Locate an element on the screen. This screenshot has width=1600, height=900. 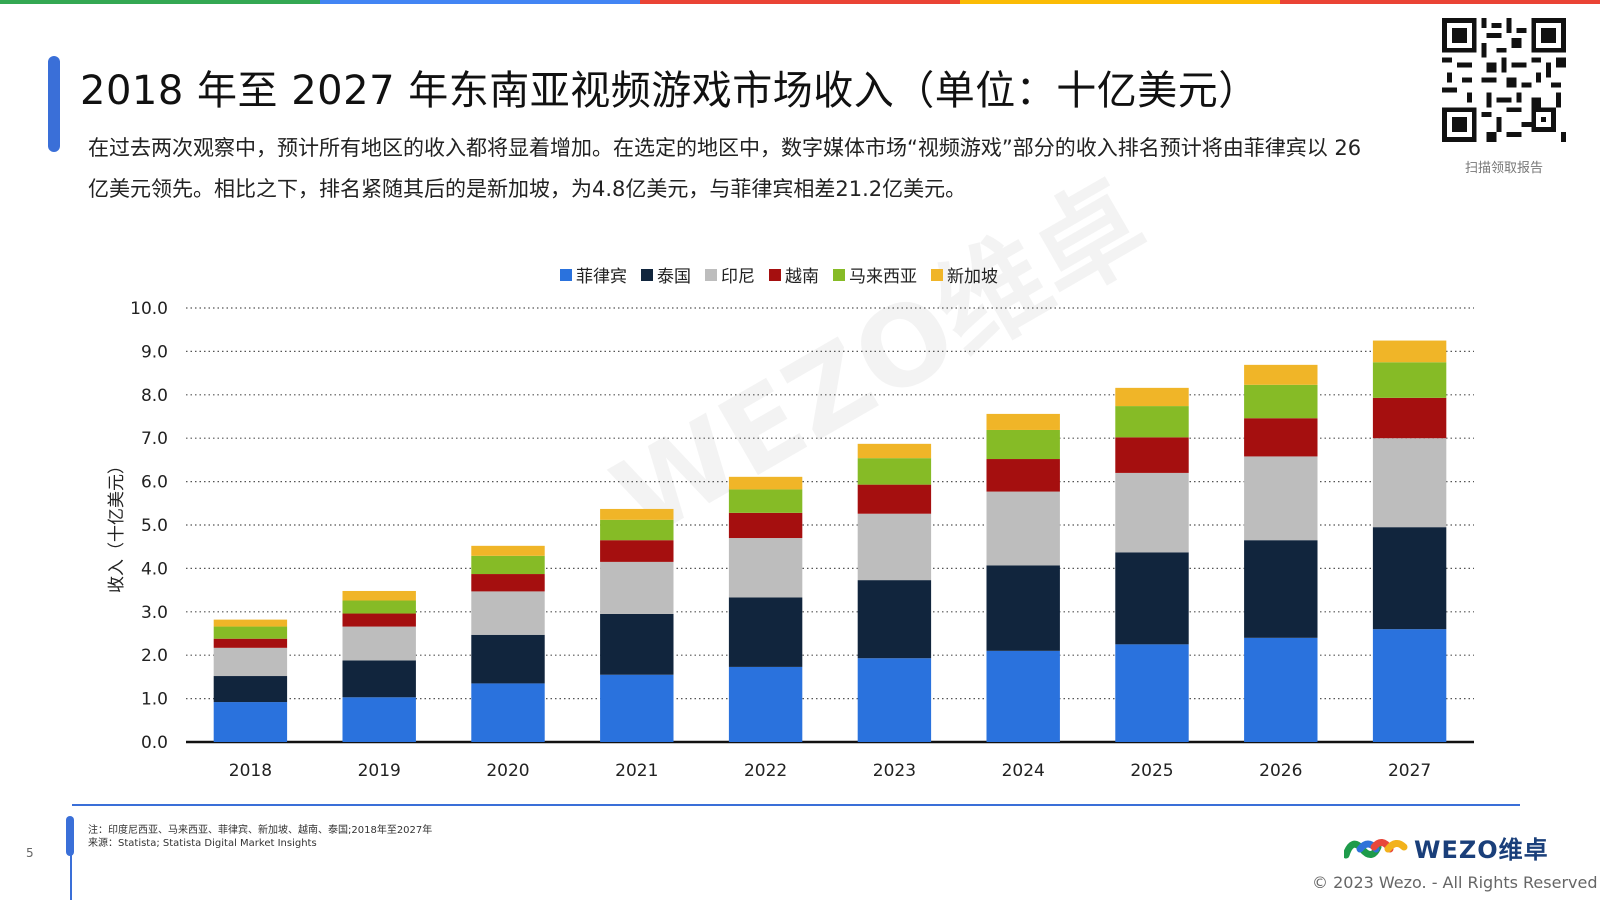
y-tick-label: 4.0 is located at coordinates (154, 569).